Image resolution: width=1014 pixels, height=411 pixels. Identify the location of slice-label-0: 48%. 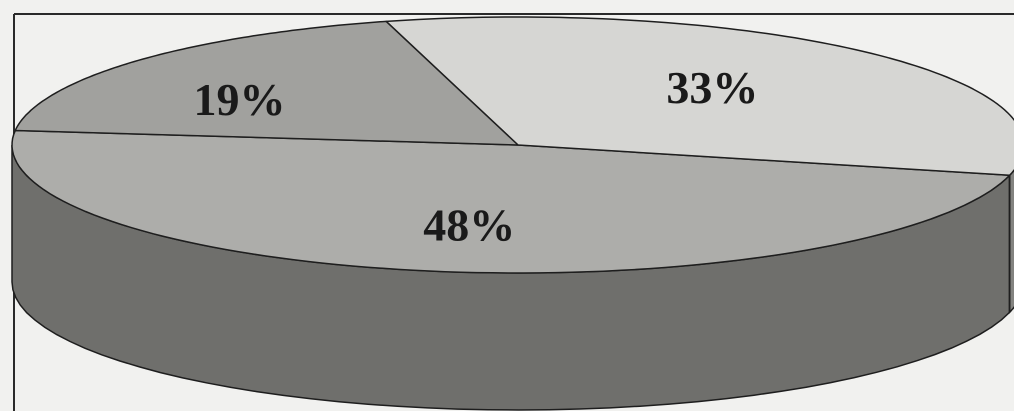
(469, 225).